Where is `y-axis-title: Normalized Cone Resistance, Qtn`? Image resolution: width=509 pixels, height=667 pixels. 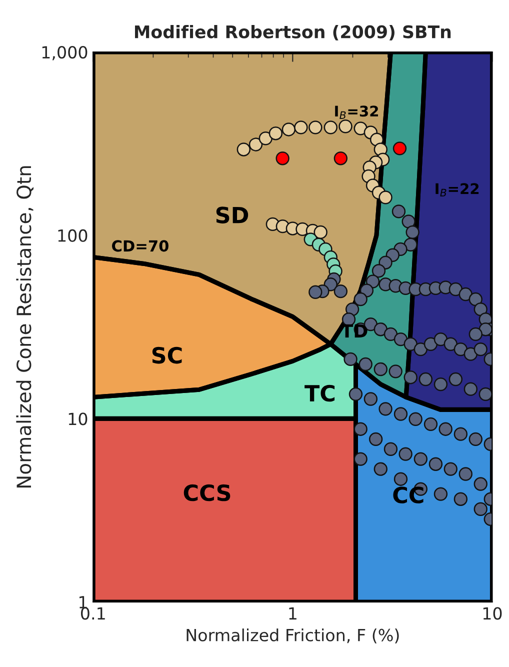 y-axis-title: Normalized Cone Resistance, Qtn is located at coordinates (25, 327).